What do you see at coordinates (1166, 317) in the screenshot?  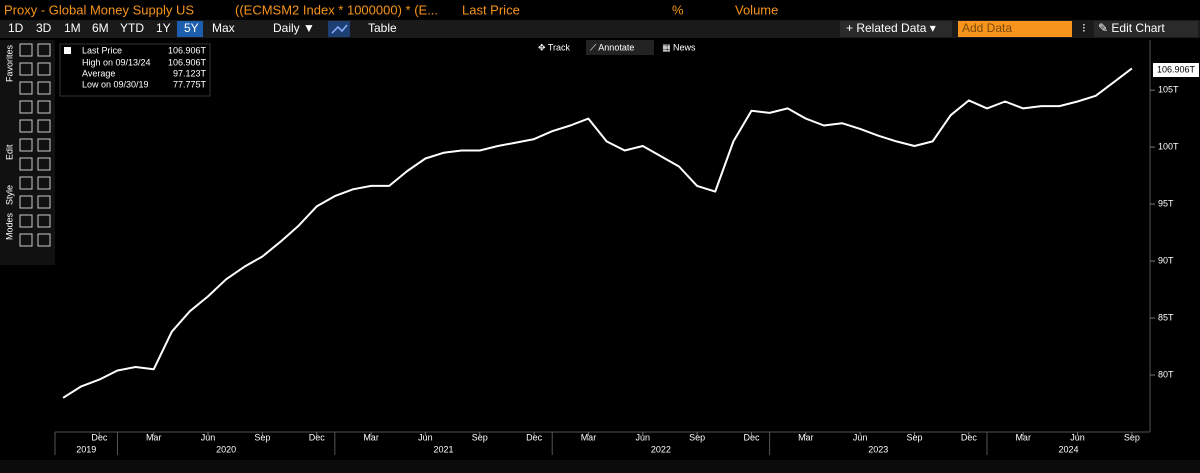 I see `y-tick-label: 85T` at bounding box center [1166, 317].